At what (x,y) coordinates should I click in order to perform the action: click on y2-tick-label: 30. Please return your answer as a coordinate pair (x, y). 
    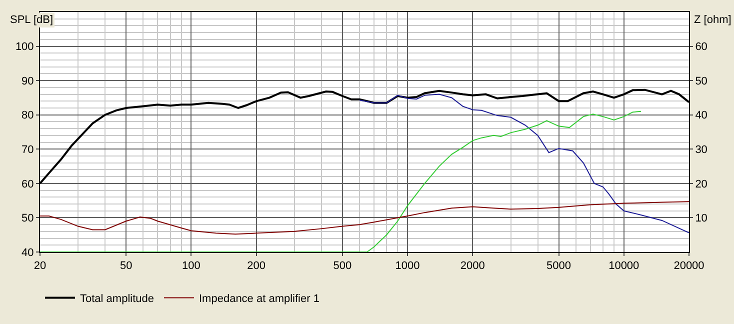
    Looking at the image, I should click on (701, 150).